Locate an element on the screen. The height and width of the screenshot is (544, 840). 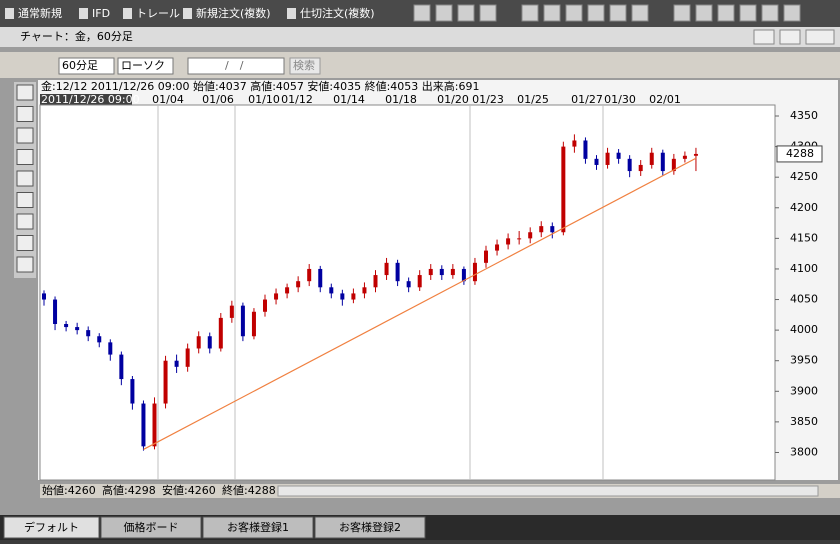
search-button is located at coordinates (305, 66).